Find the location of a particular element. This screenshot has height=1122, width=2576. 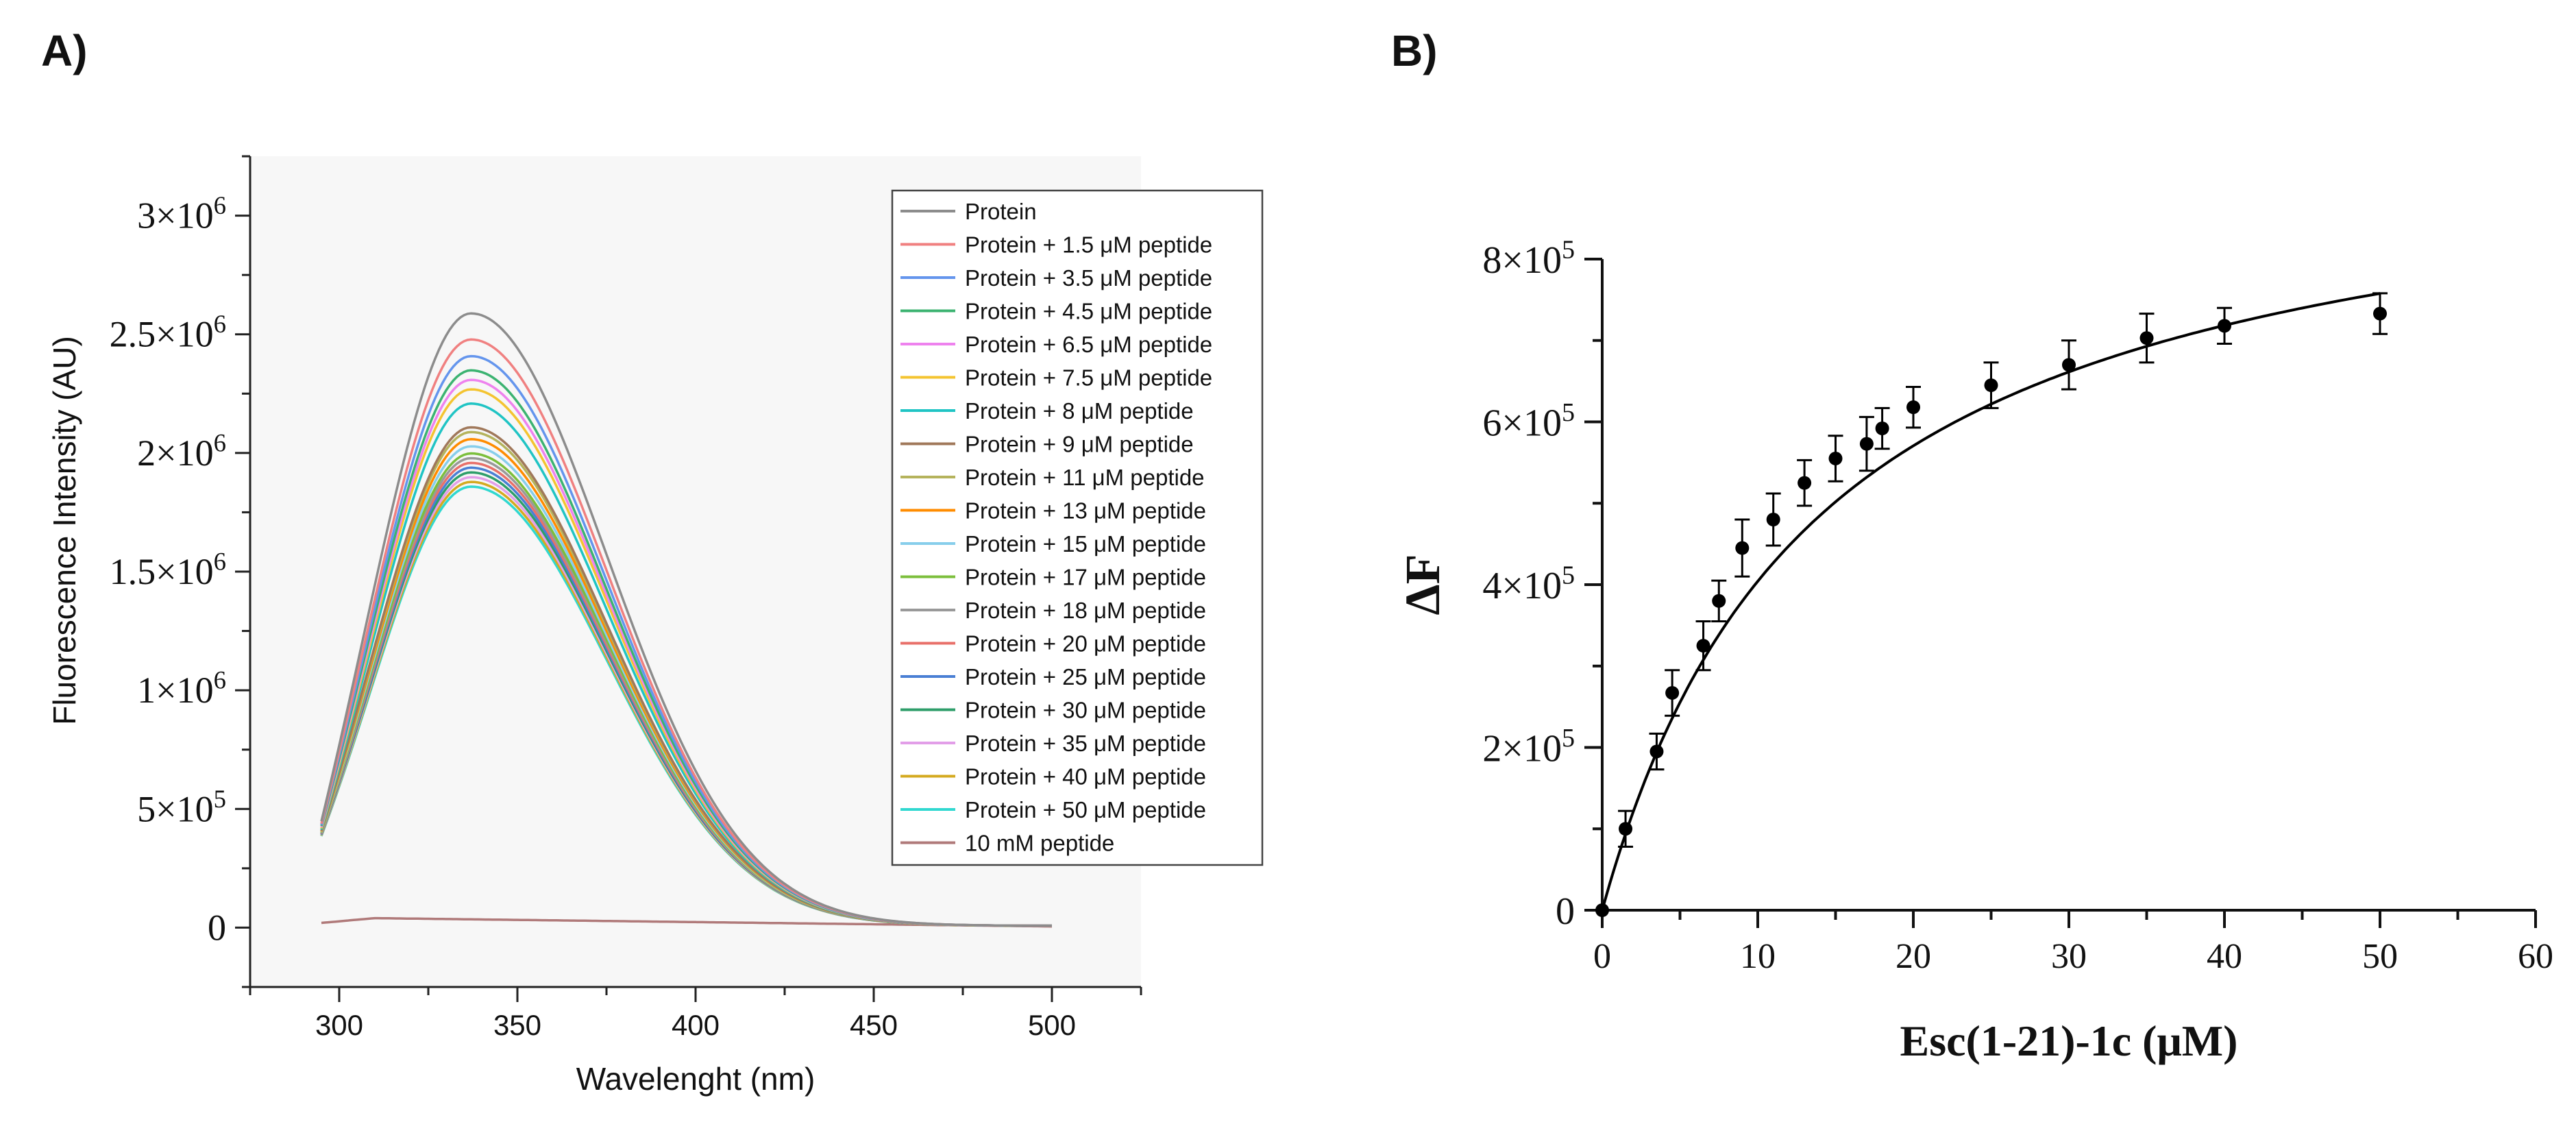

x-axis-label: Esc(1-21)-1c (μM) is located at coordinates (2069, 1040).